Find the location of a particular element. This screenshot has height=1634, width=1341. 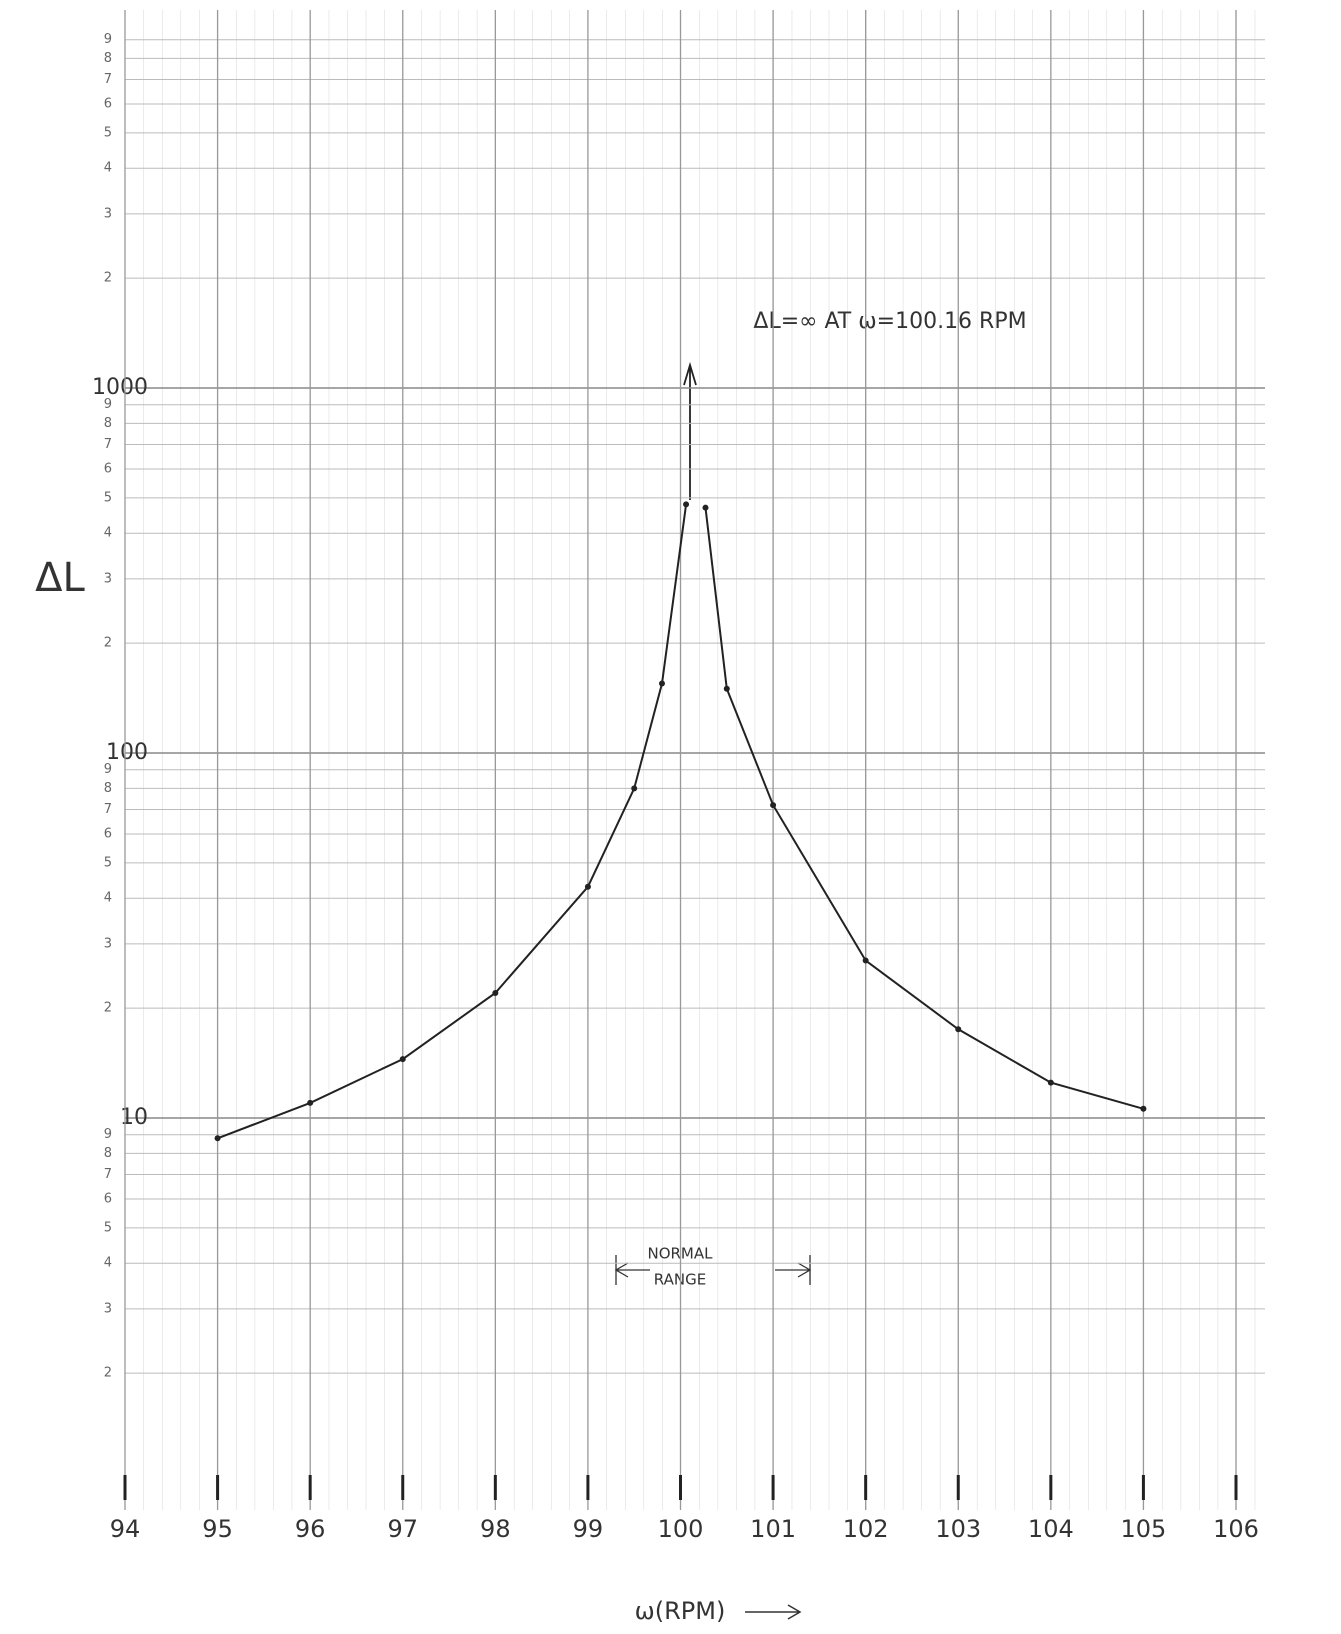

y-tick-label: 100 is located at coordinates (127, 752).